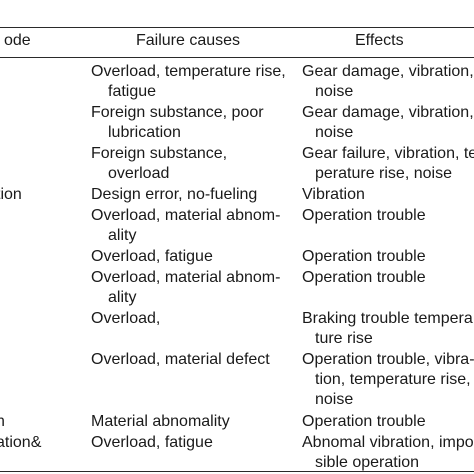 The height and width of the screenshot is (474, 474). Describe the element at coordinates (188, 71) in the screenshot. I see `cause-cell: Overload, temperature rise,` at that location.